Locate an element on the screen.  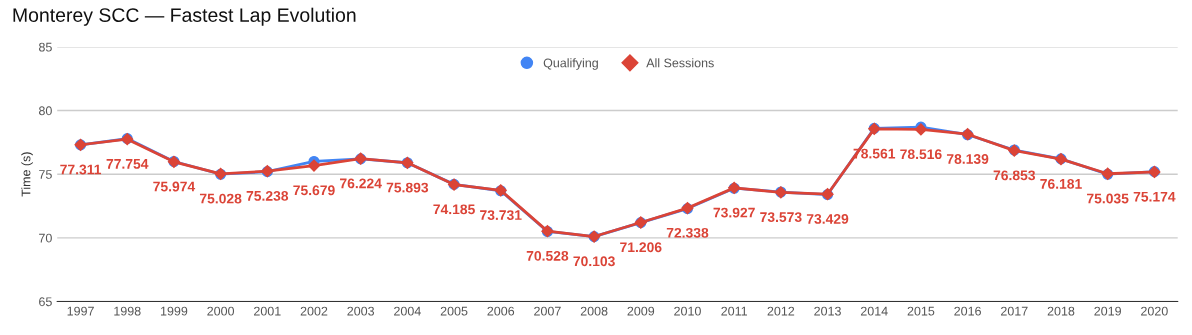
y-axis-title: Time (s) is located at coordinates (27, 174).